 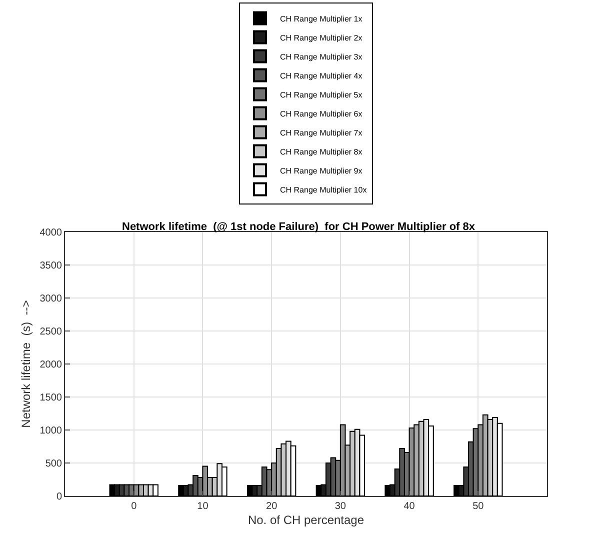 I want to click on x-tick-label: 40, so click(x=410, y=506).